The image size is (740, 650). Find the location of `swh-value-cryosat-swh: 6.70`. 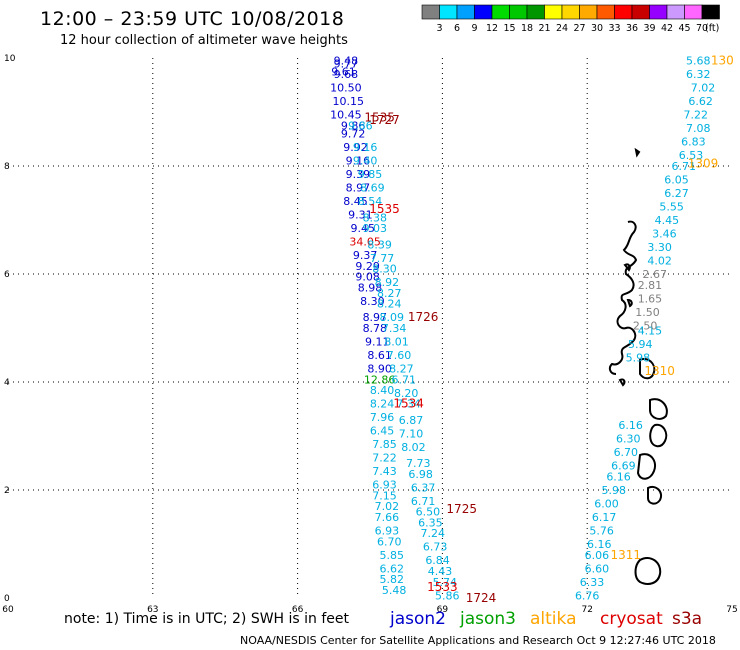

swh-value-cryosat-swh: 6.70 is located at coordinates (389, 541).